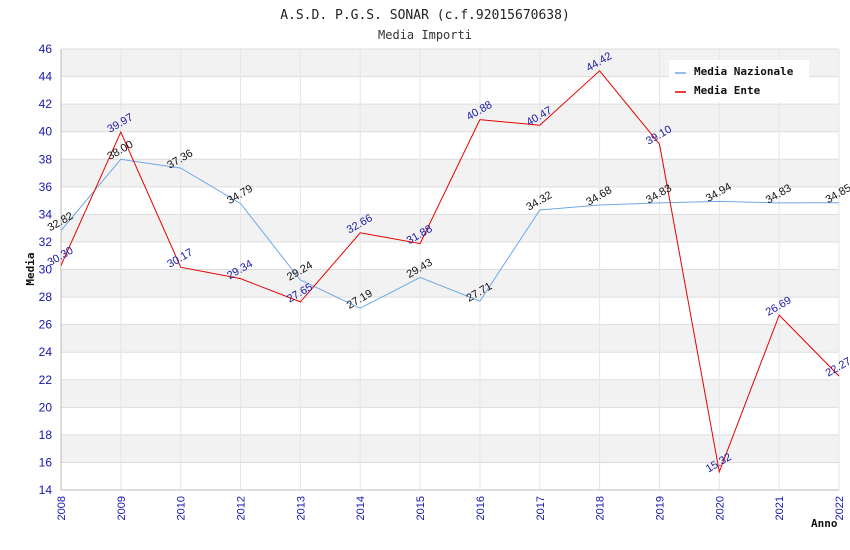  Describe the element at coordinates (720, 508) in the screenshot. I see `x-tick-label: 2020` at that location.